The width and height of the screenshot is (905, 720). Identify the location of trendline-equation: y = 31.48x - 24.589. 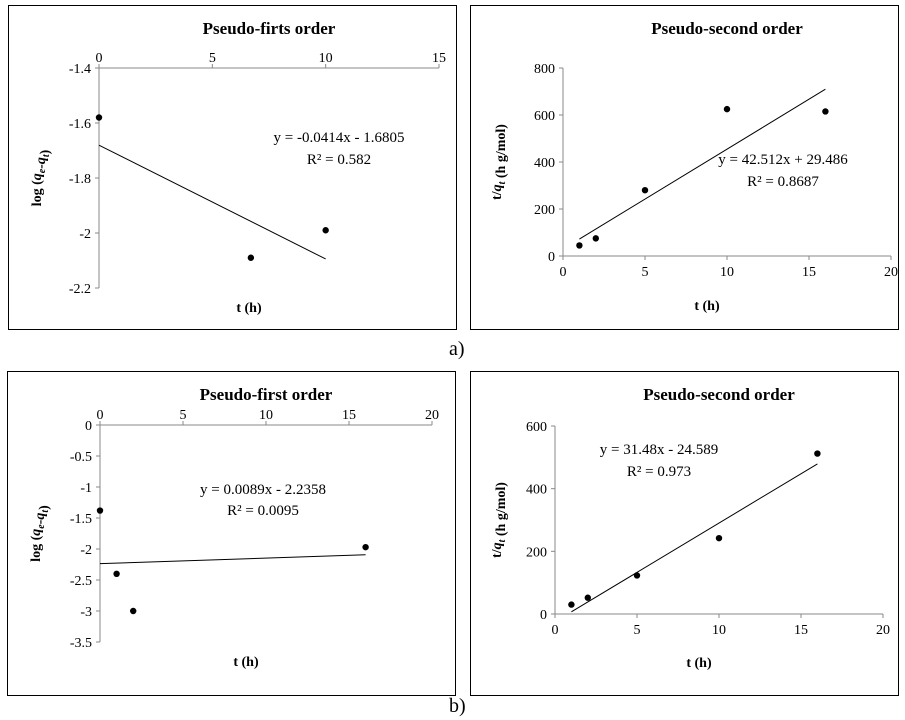
(659, 450).